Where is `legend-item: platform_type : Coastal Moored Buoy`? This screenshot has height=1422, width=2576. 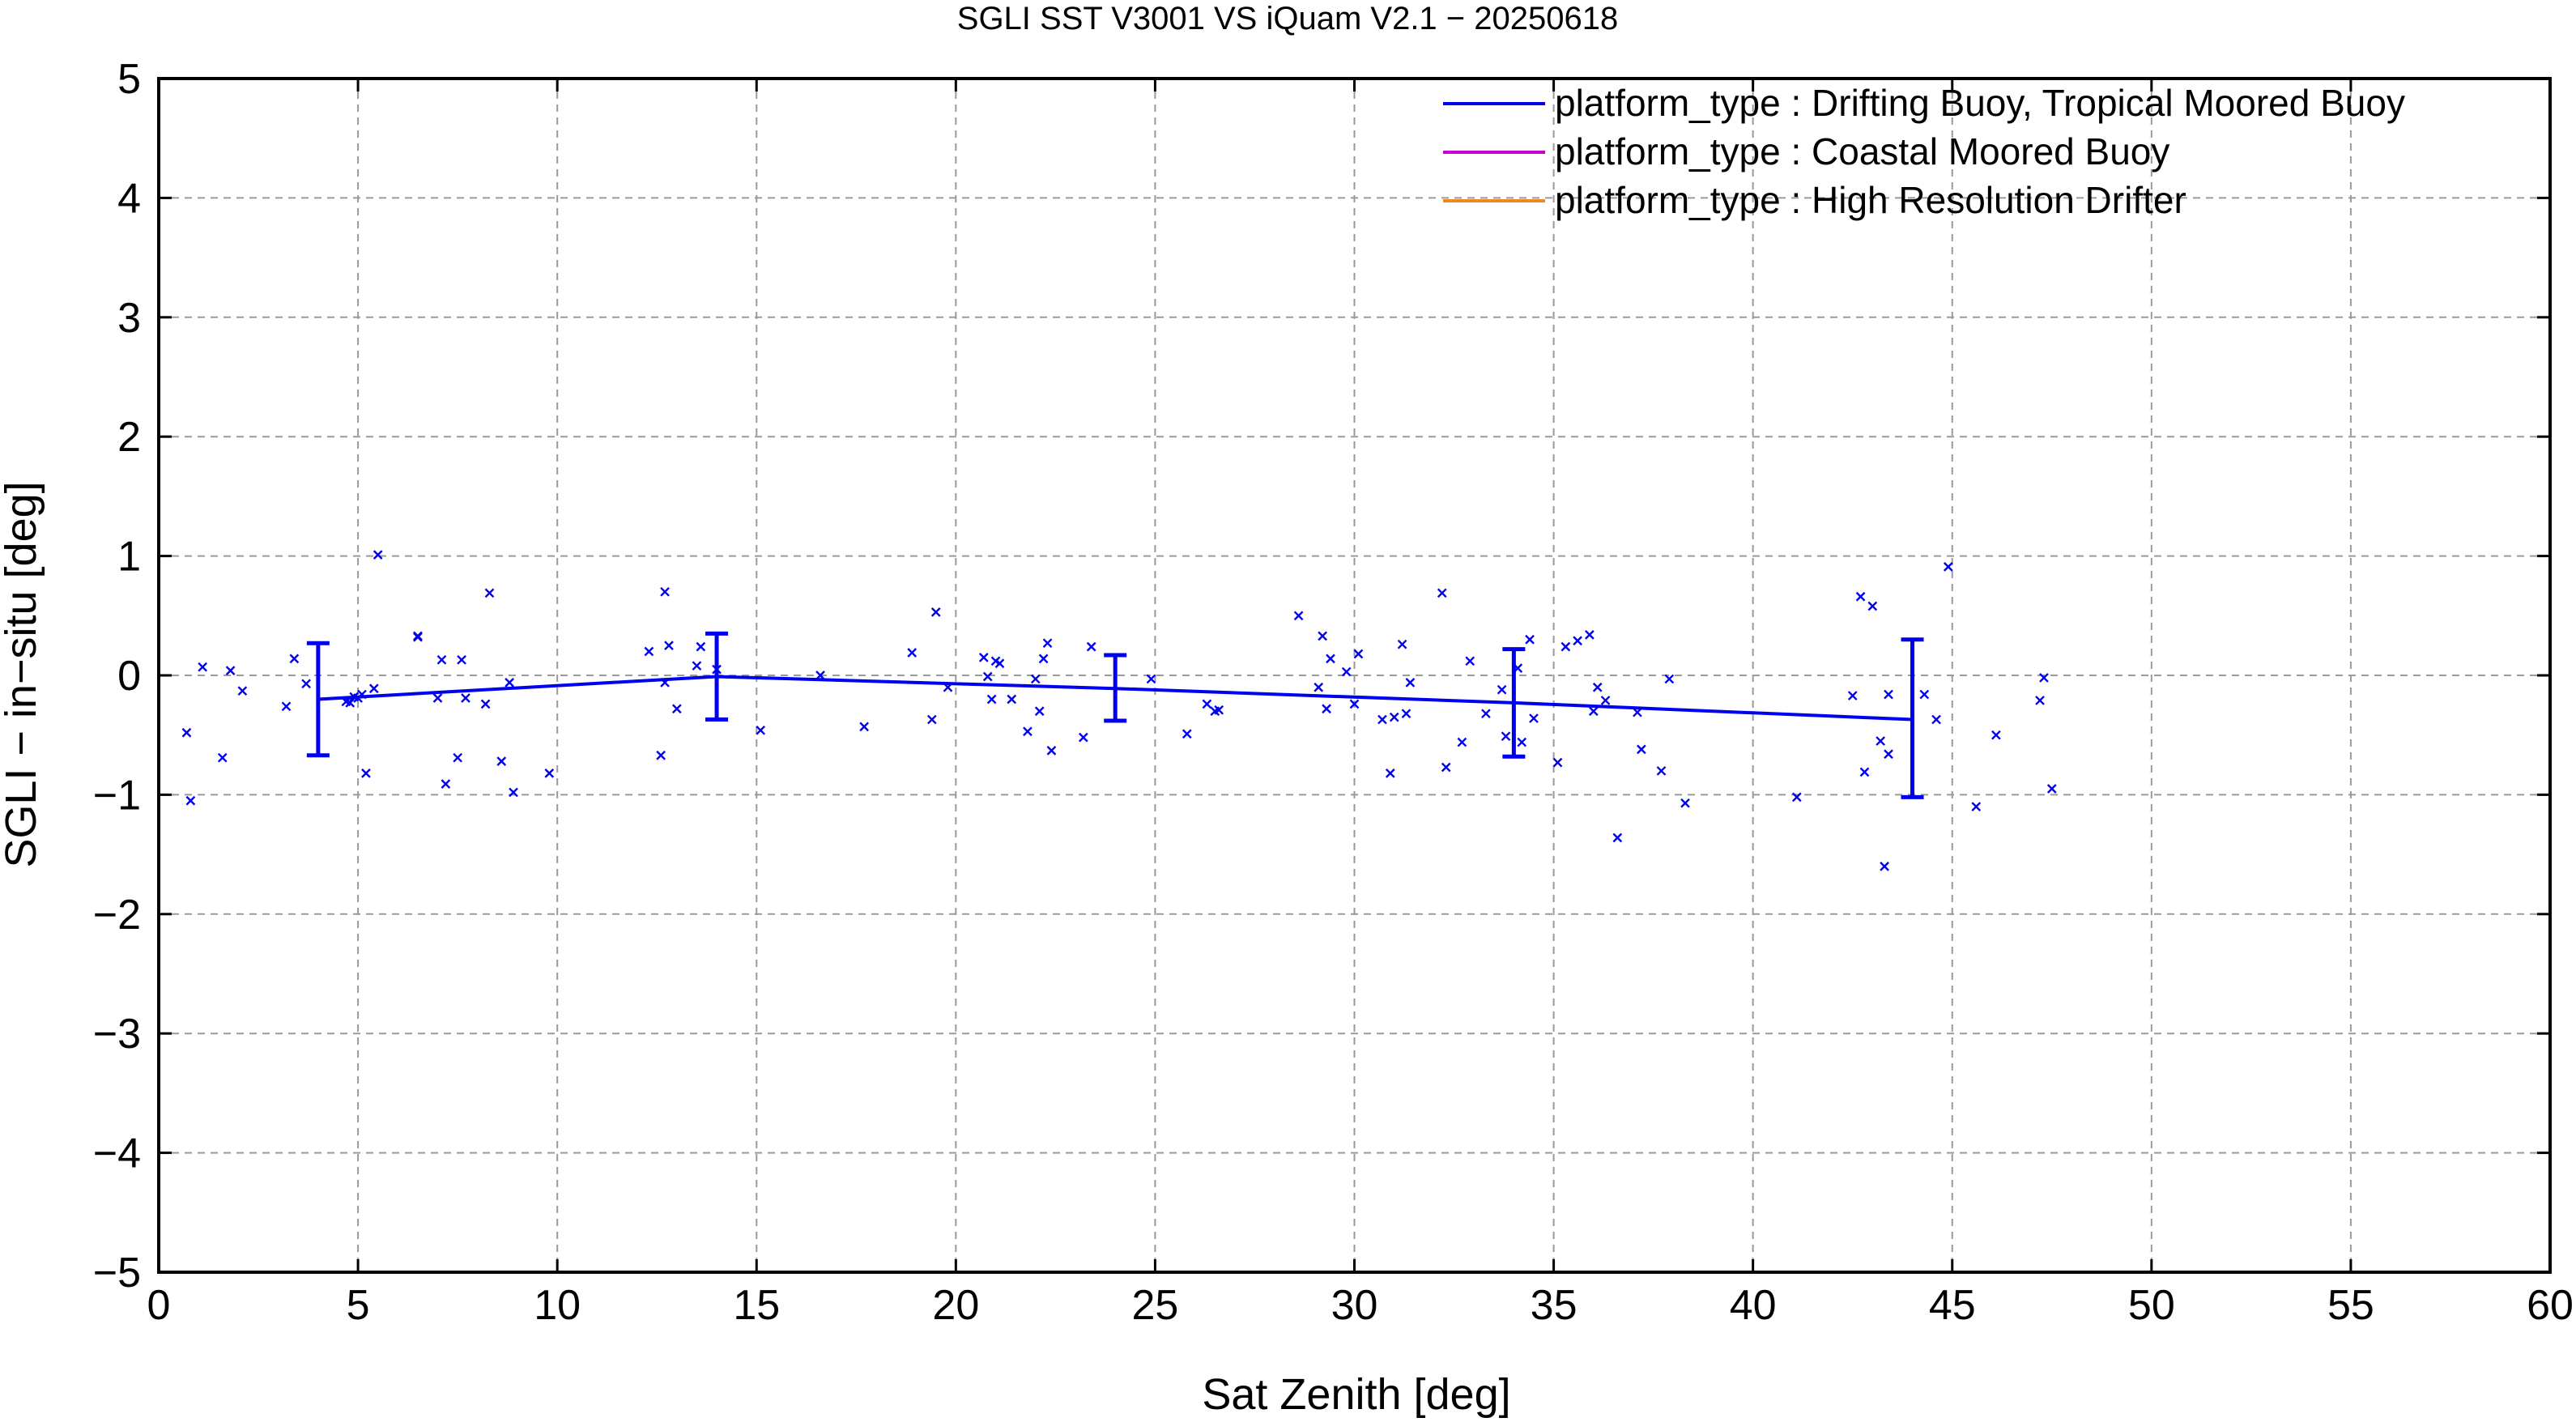
legend-item: platform_type : Coastal Moored Buoy is located at coordinates (1806, 151).